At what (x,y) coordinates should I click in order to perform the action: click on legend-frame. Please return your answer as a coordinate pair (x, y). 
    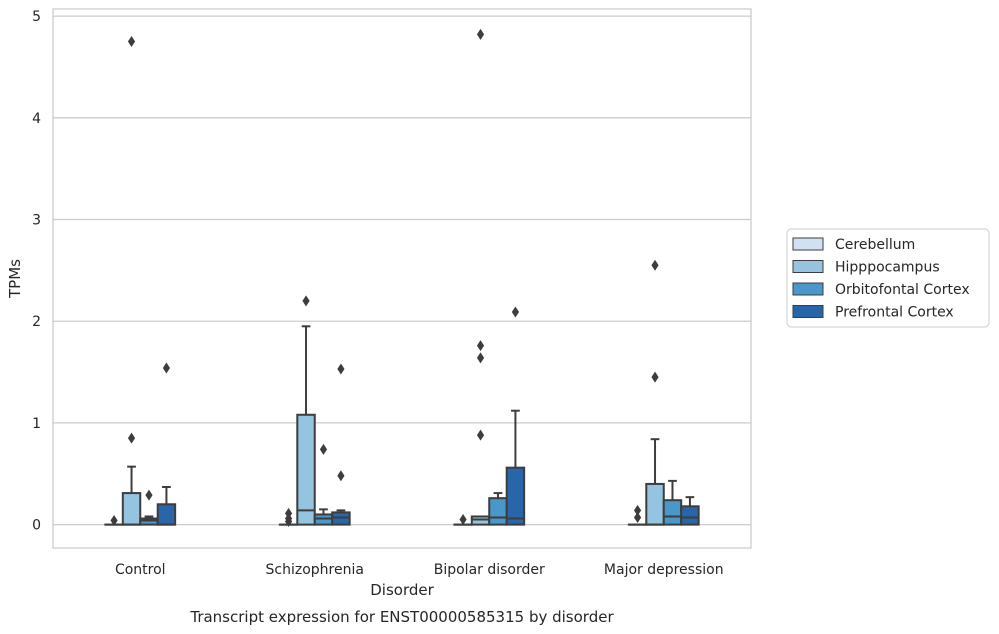
    Looking at the image, I should click on (888, 278).